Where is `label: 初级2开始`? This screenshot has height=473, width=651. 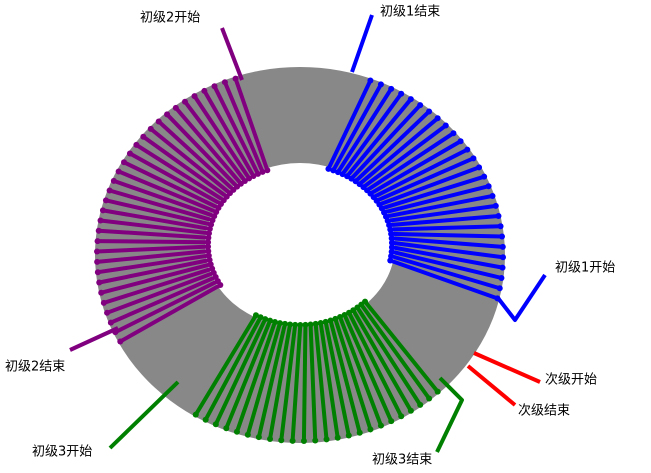
label: 初级2开始 is located at coordinates (170, 18).